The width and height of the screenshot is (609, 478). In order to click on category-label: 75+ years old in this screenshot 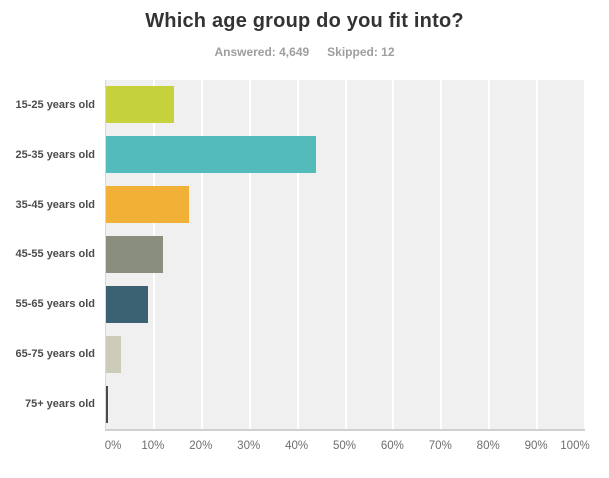, I will do `click(59, 404)`.